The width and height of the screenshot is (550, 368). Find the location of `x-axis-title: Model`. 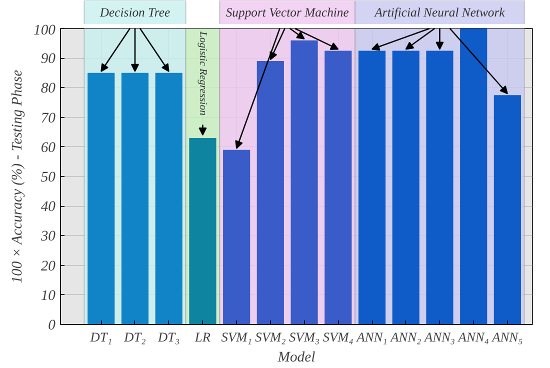

x-axis-title: Model is located at coordinates (296, 358).